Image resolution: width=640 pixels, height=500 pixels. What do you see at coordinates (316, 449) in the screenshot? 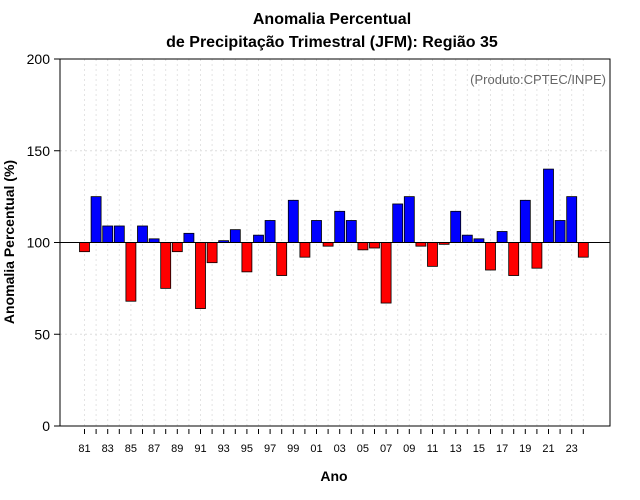
I see `x-tick-label: 01` at bounding box center [316, 449].